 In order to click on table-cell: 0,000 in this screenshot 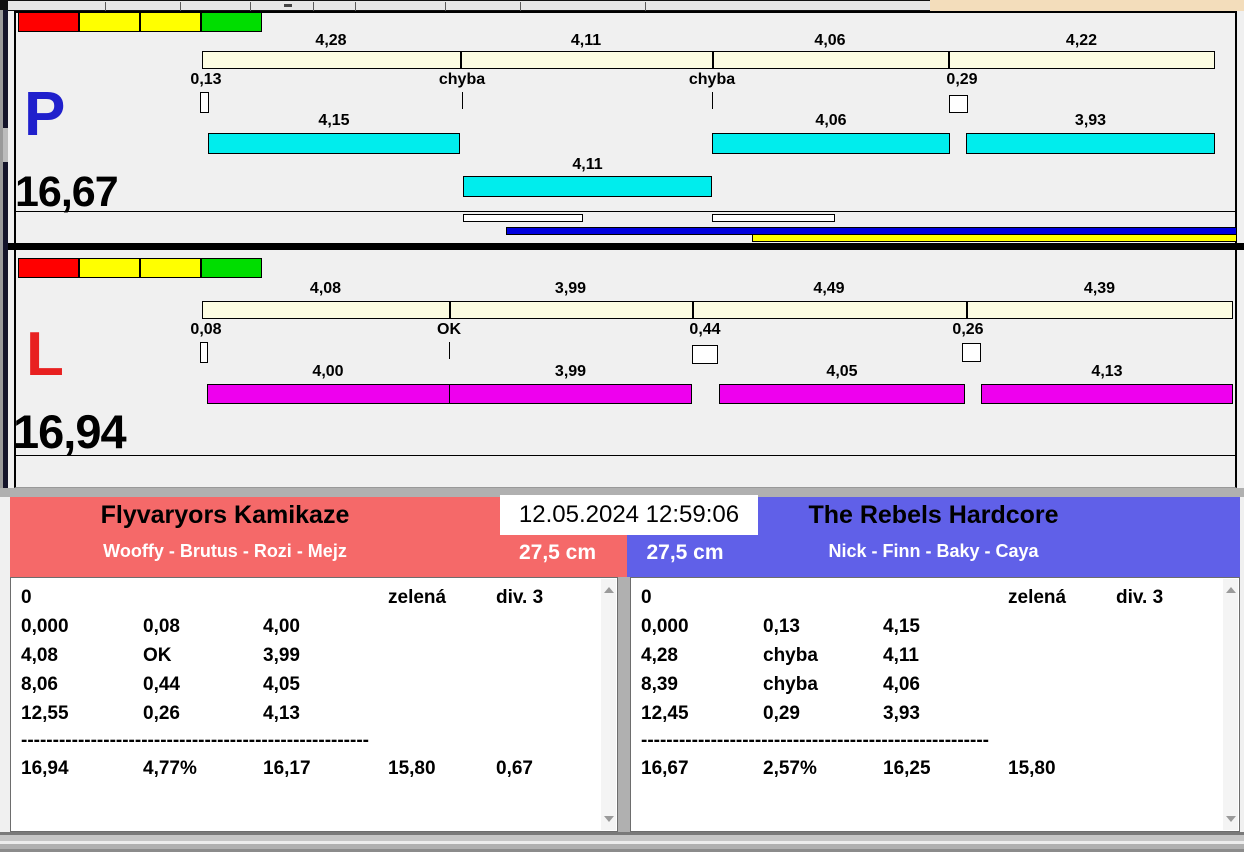, I will do `click(665, 626)`.